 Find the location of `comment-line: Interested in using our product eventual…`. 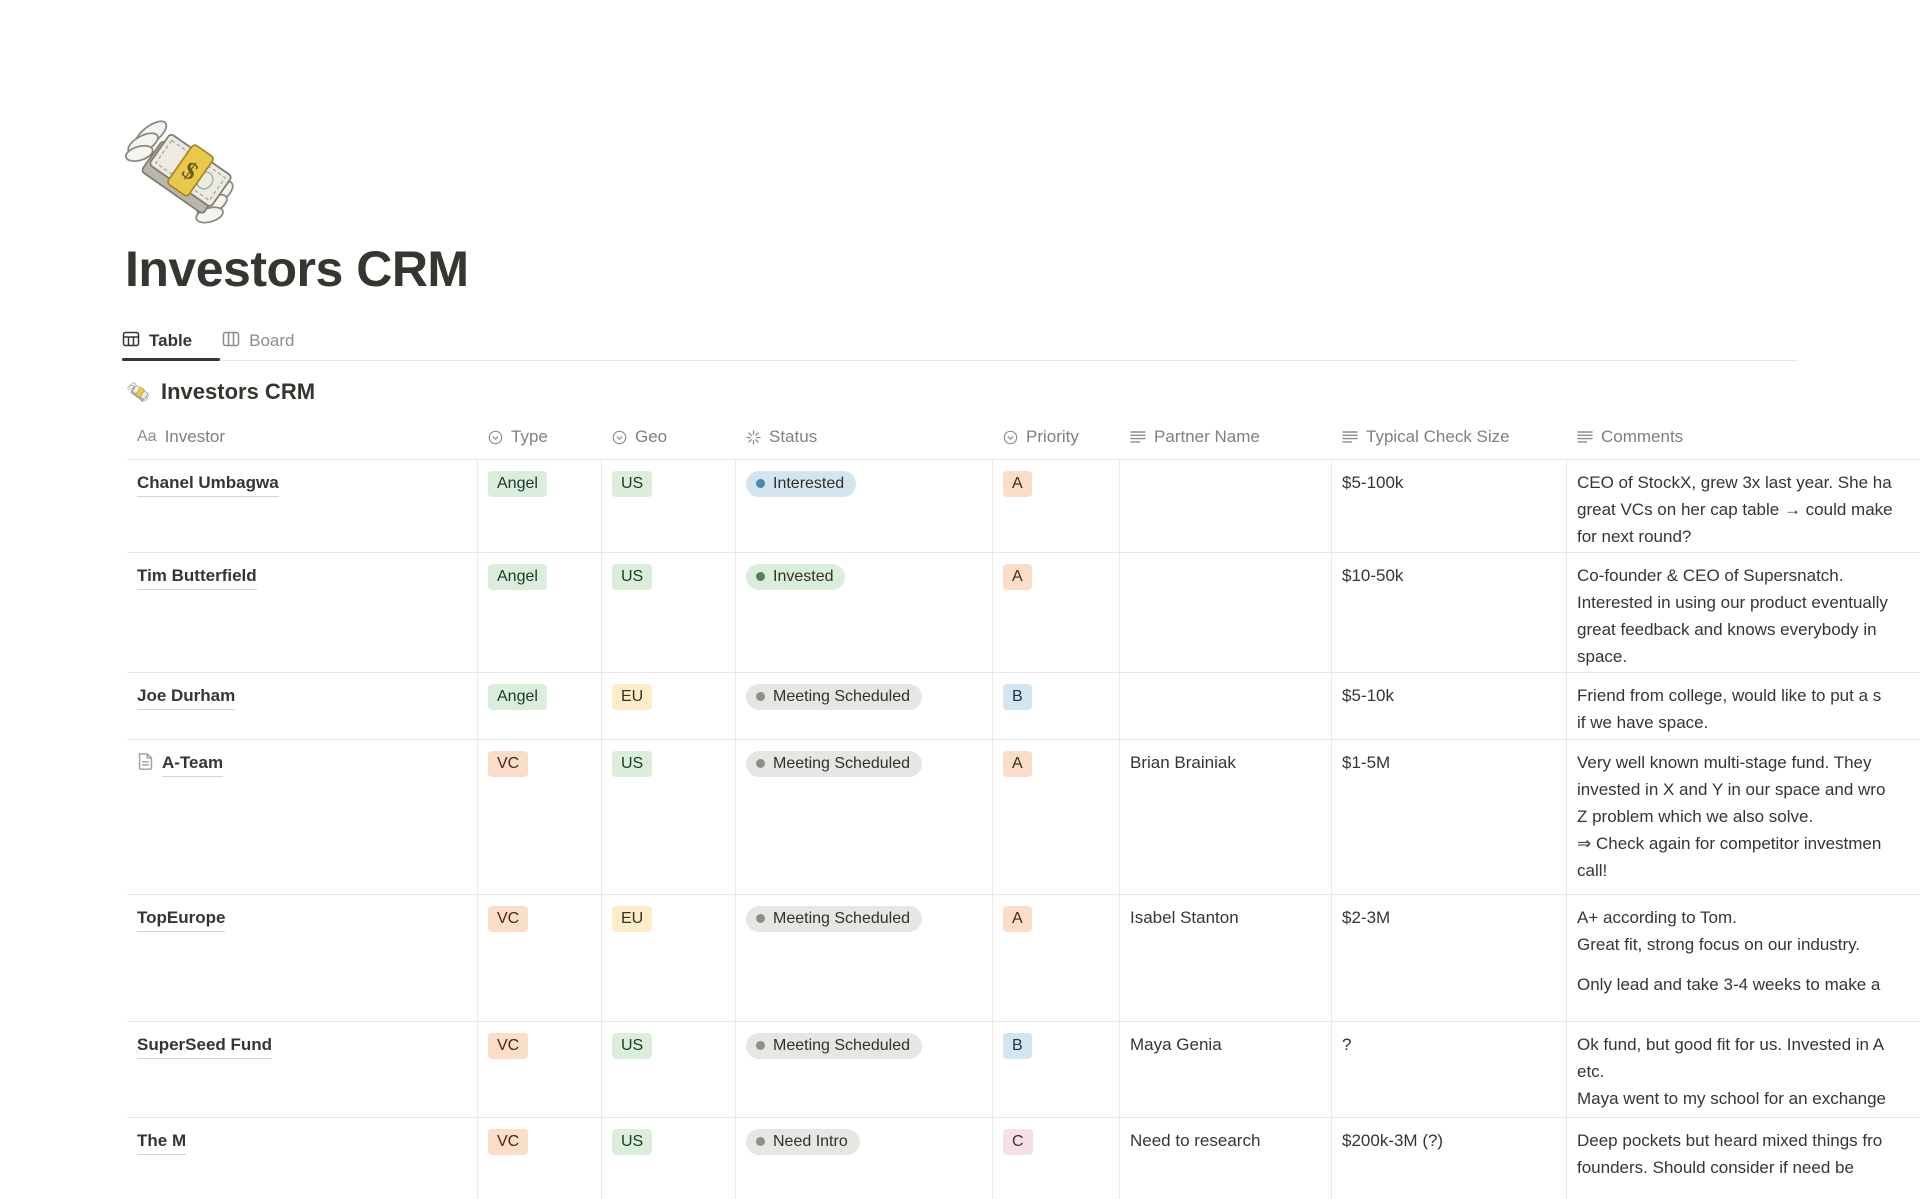

comment-line: Interested in using our product eventual… is located at coordinates (1732, 602).